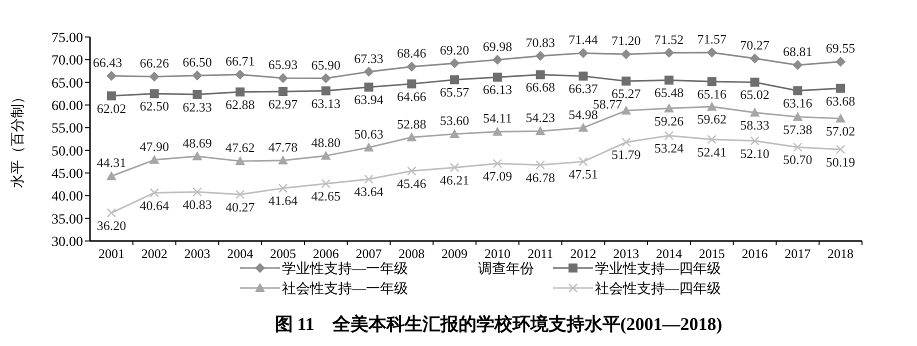 The height and width of the screenshot is (346, 917). What do you see at coordinates (755, 253) in the screenshot?
I see `x-tick-label: 2016` at bounding box center [755, 253].